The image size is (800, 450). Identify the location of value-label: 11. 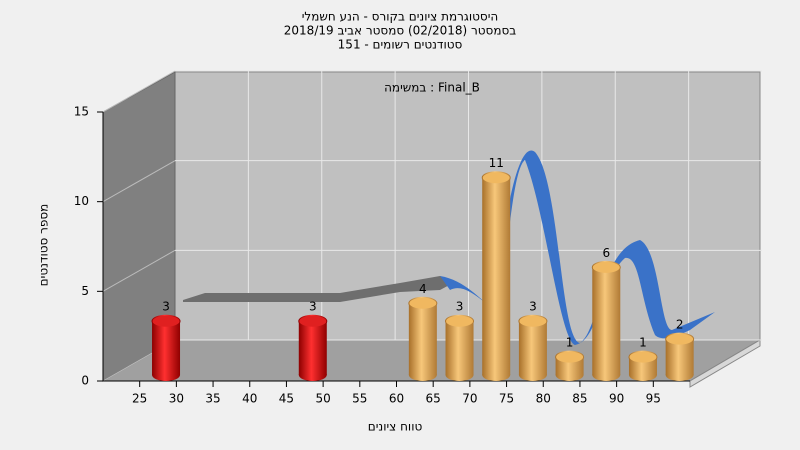
(496, 163).